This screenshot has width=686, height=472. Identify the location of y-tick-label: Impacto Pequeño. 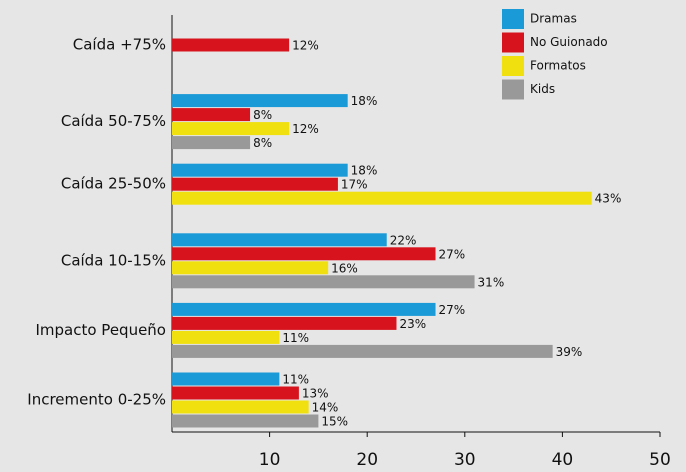
(100, 330).